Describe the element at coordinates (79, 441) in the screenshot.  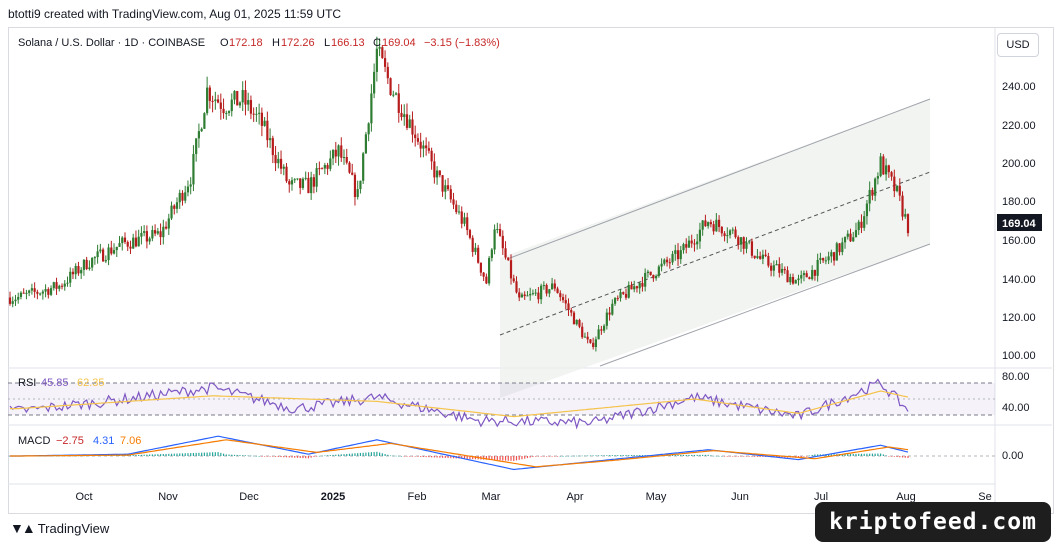
I see `macd-legend: MACD −2.75 4.31 7.06` at that location.